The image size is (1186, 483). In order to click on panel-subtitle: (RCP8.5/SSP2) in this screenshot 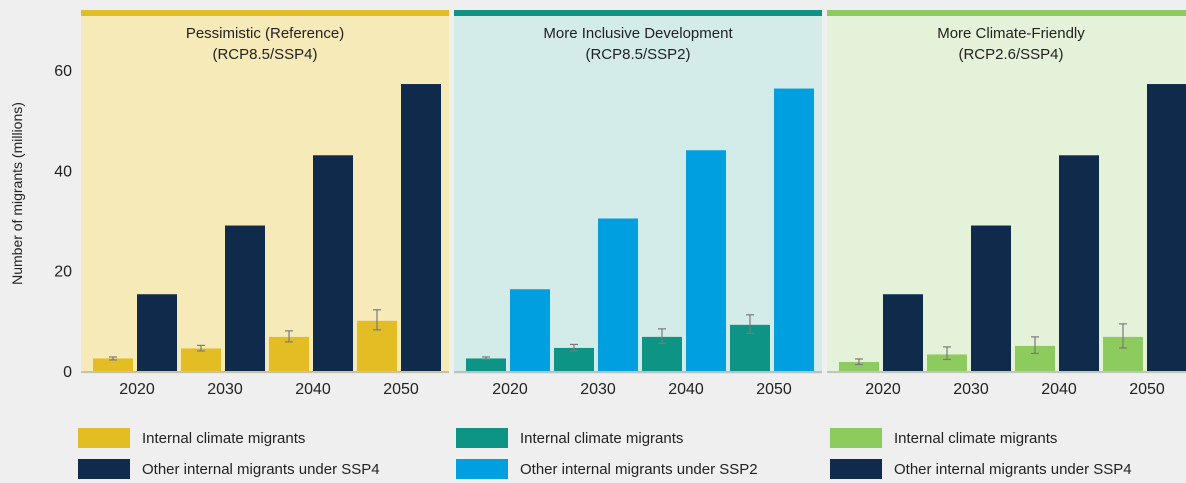, I will do `click(637, 54)`.